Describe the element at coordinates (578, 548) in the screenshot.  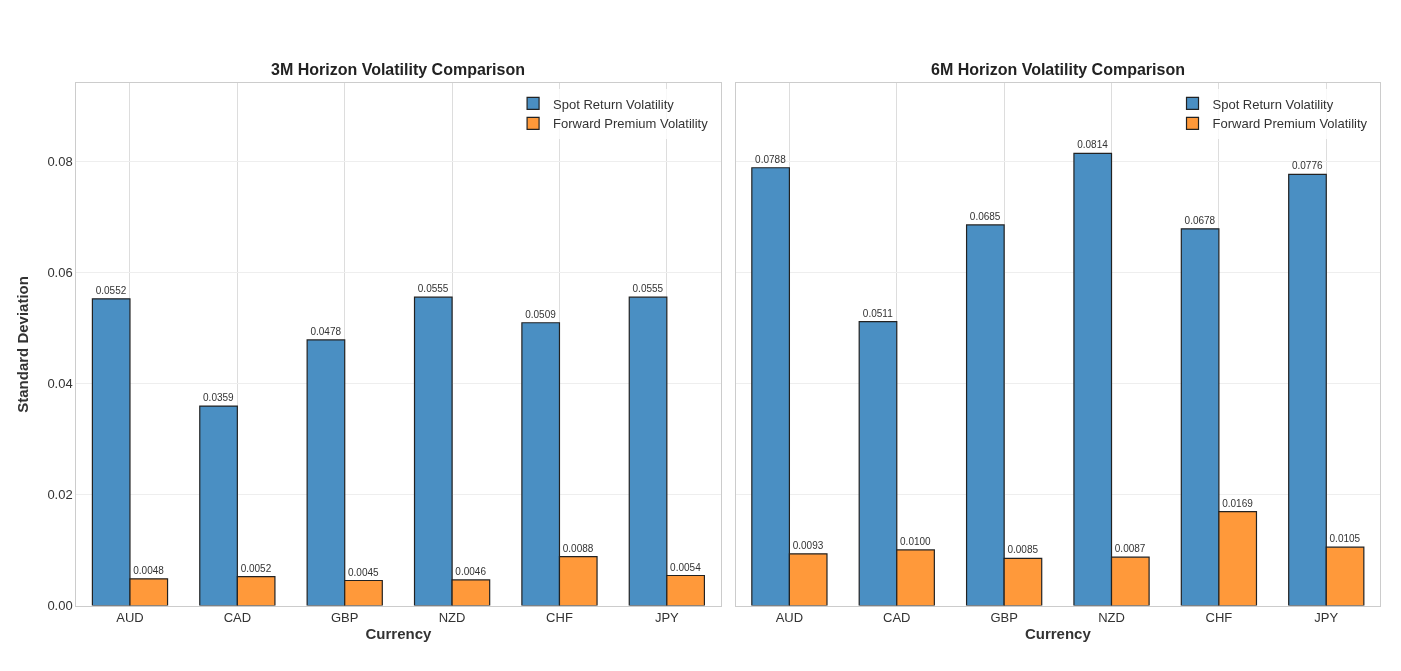
I see `data-label: 0.0088` at that location.